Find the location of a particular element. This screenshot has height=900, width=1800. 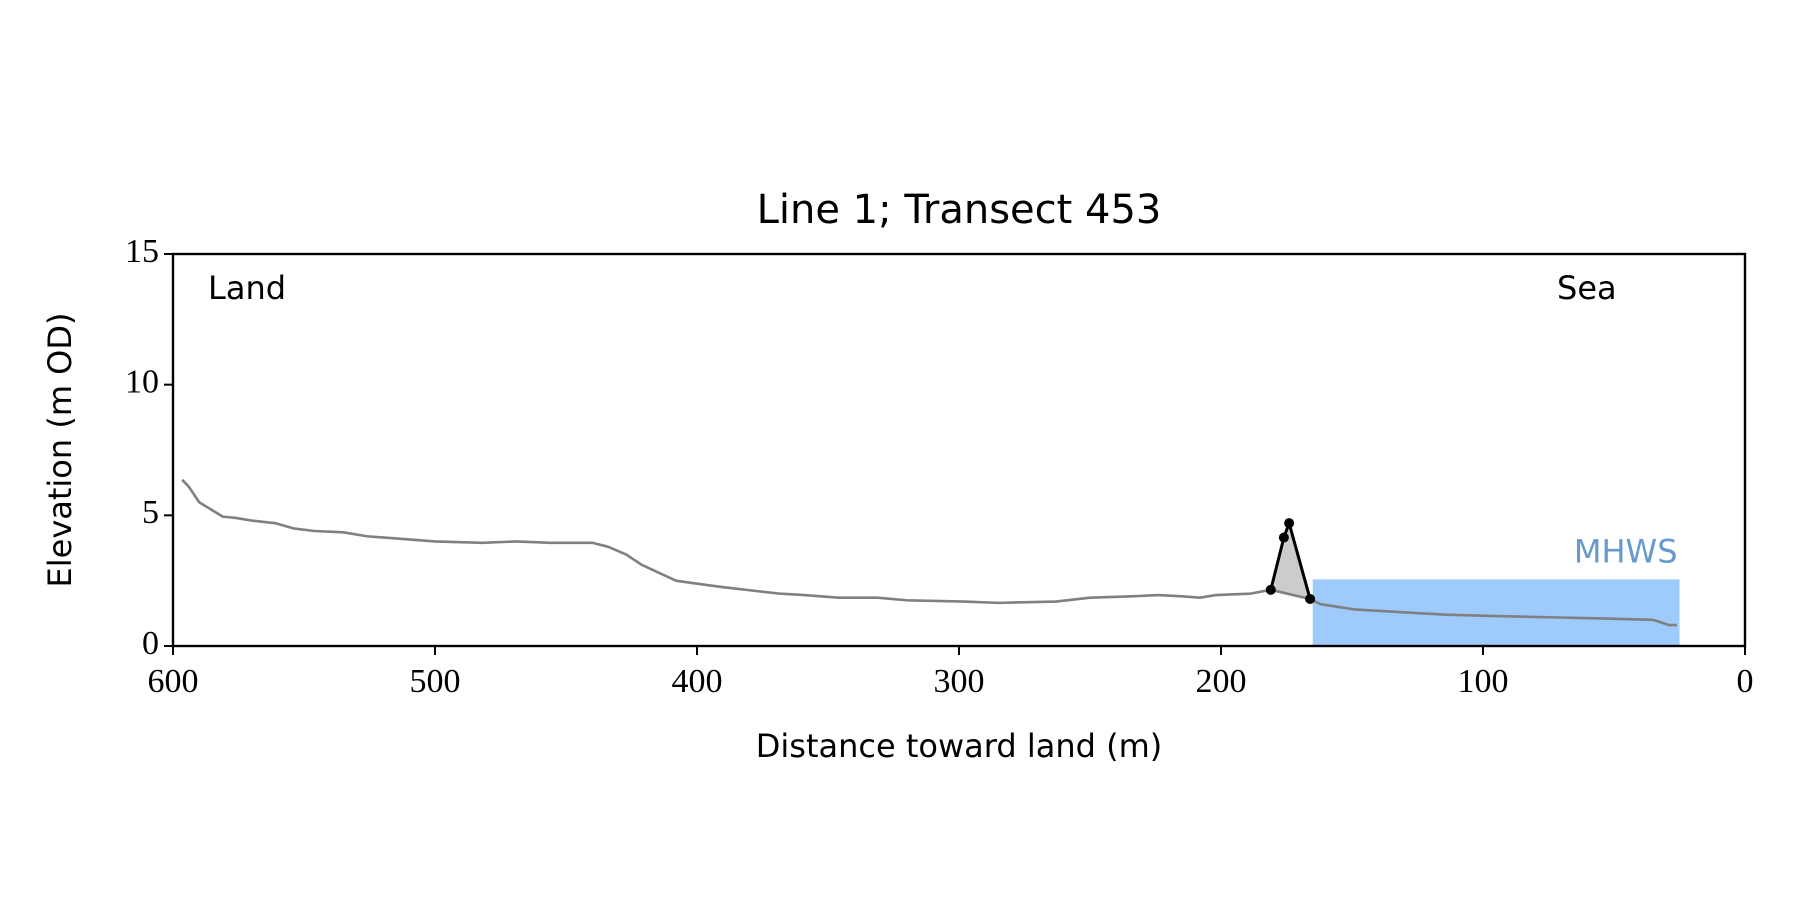

annotation: Land is located at coordinates (247, 288).